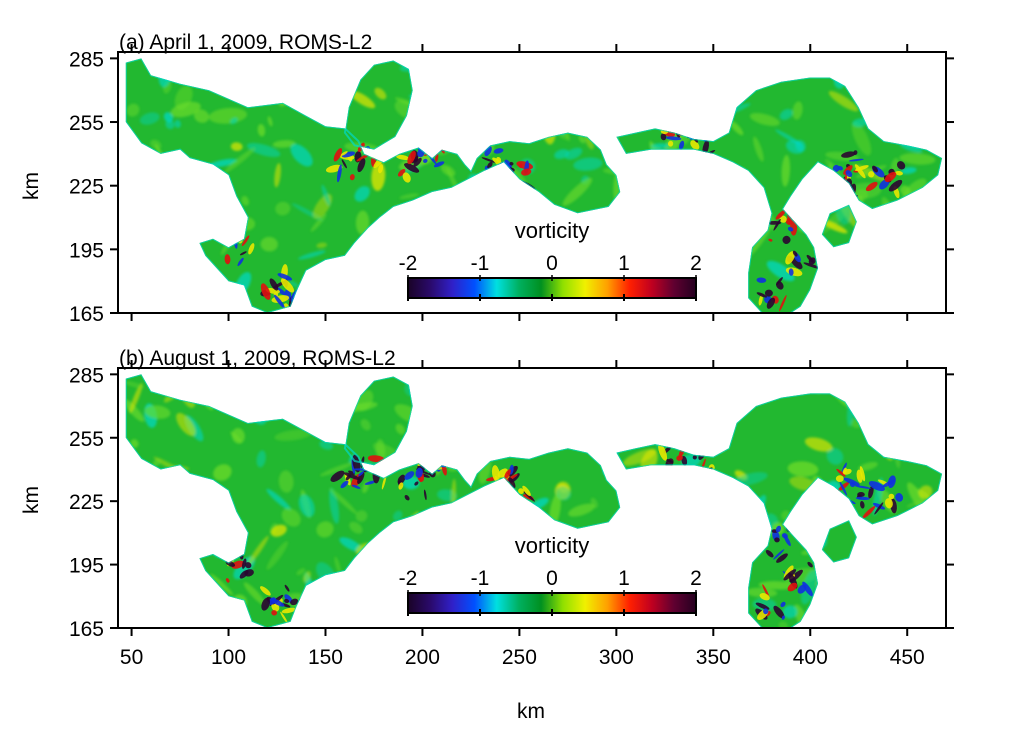 The height and width of the screenshot is (746, 1035). Describe the element at coordinates (519, 657) in the screenshot. I see `x-tick-label: 250` at that location.